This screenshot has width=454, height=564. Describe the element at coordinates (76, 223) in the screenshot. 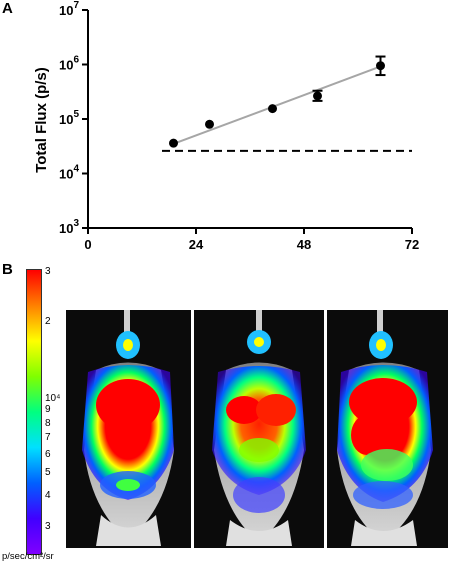

I see `y-tick-exponent: 3` at that location.